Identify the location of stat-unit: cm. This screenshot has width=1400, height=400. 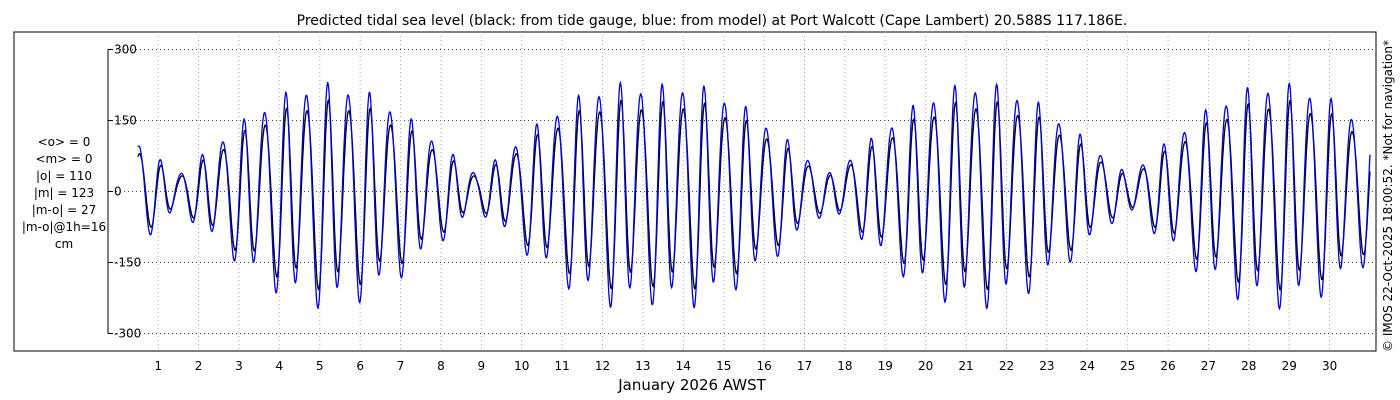
(64, 244).